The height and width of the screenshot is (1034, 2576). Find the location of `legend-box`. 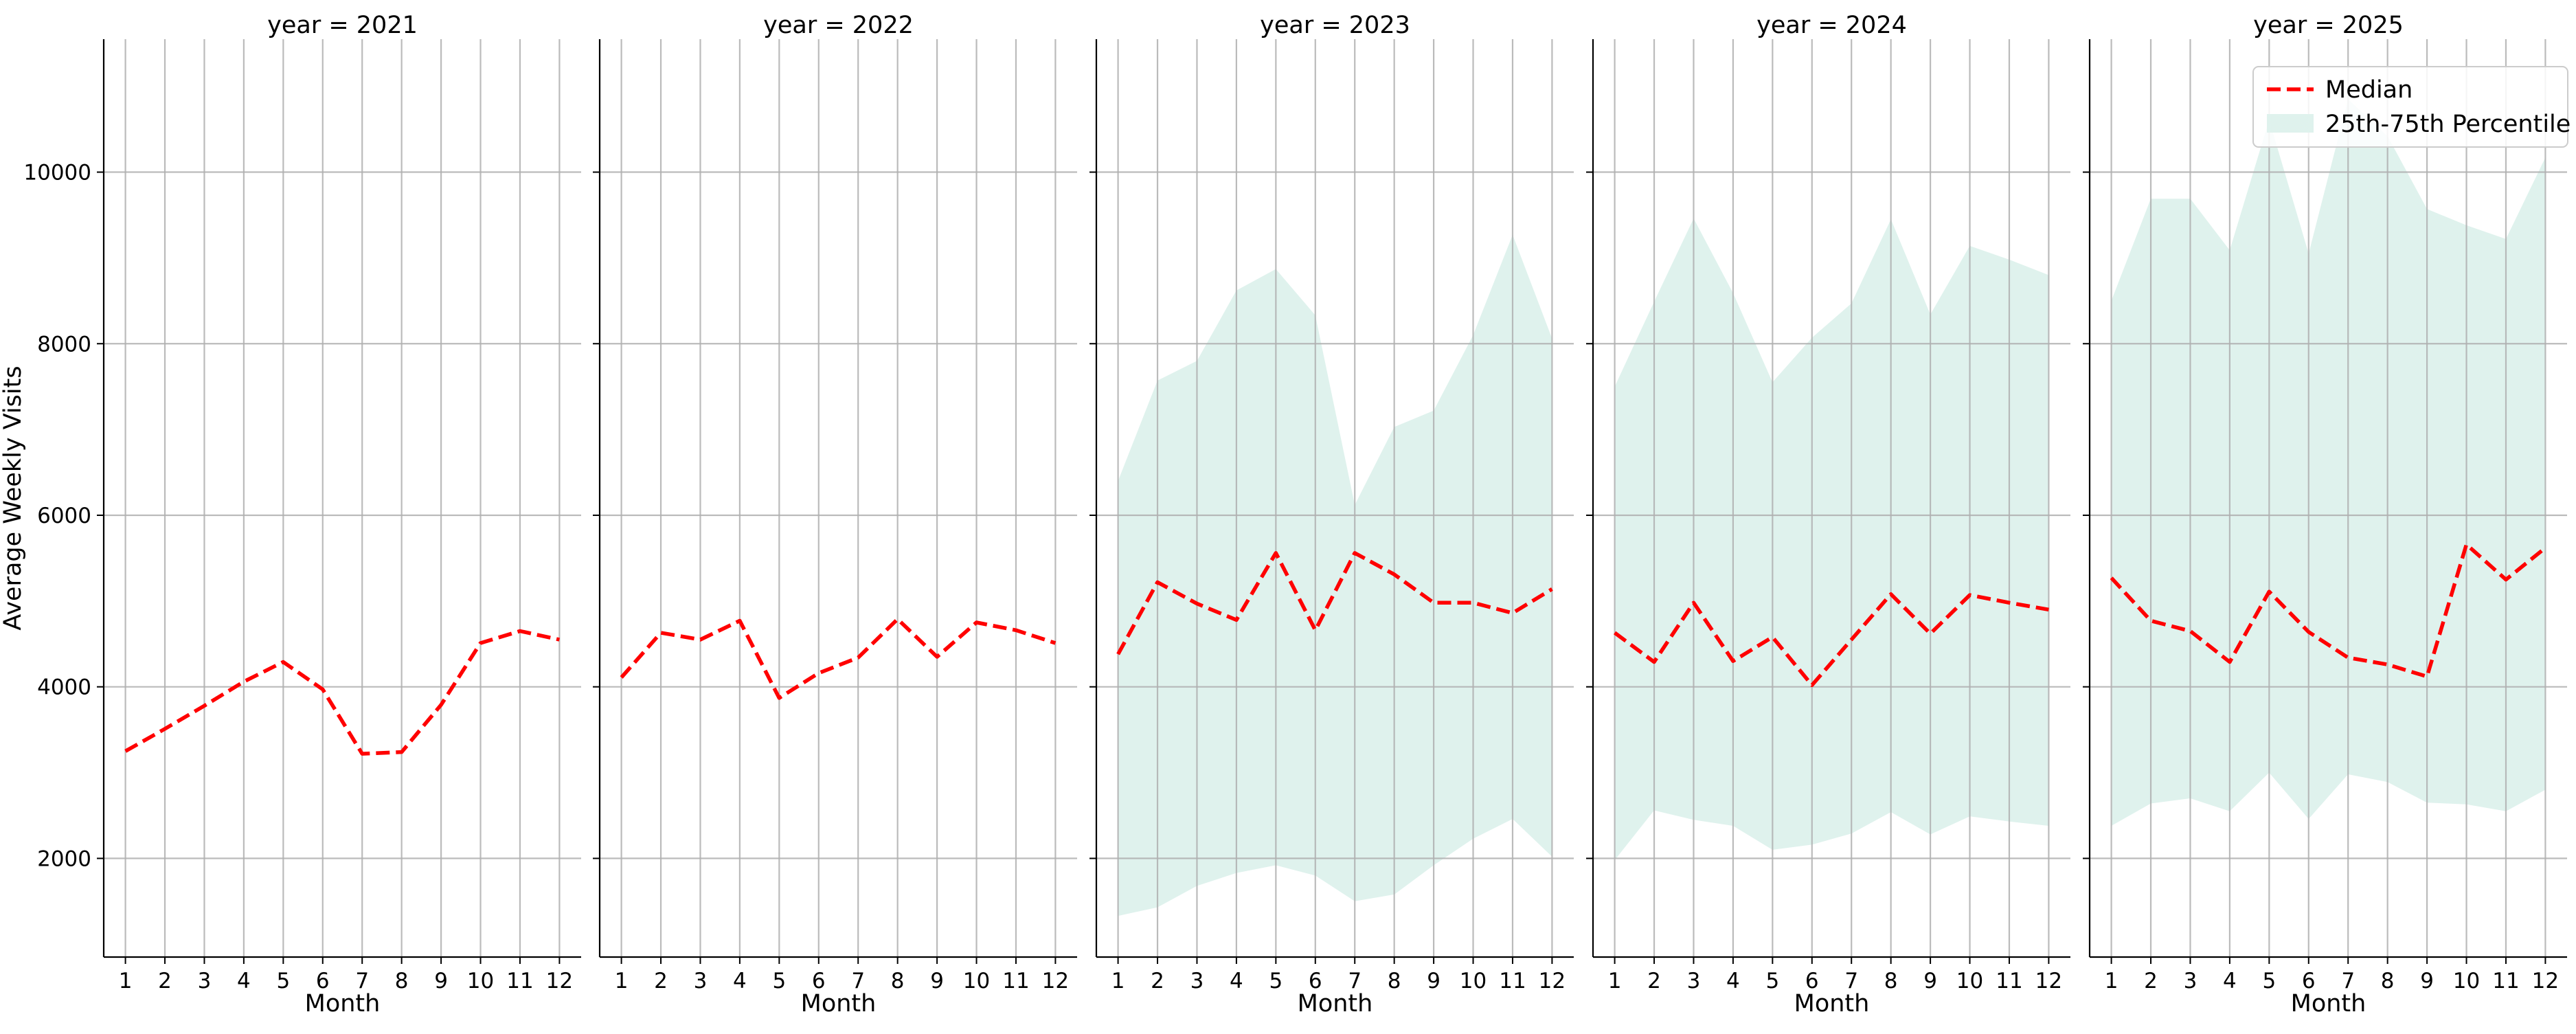

legend-box is located at coordinates (2410, 107).